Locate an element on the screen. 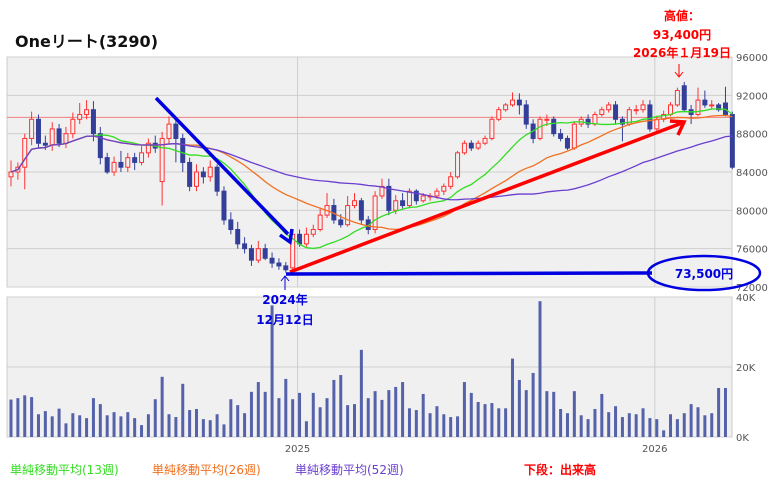 This screenshot has width=771, height=488. price-tick-label: 80000 is located at coordinates (752, 211).